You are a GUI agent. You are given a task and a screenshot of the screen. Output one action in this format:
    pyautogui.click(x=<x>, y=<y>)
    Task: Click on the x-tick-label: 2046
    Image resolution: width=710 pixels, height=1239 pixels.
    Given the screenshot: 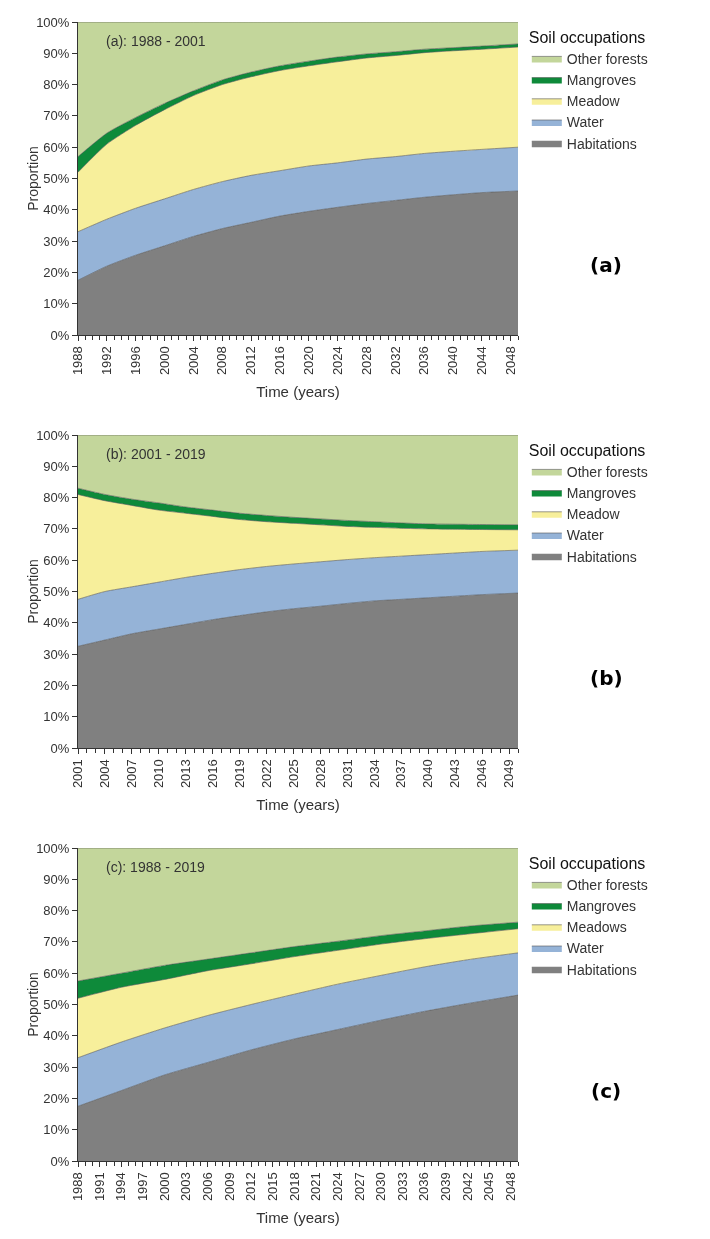 What is the action you would take?
    pyautogui.click(x=482, y=774)
    